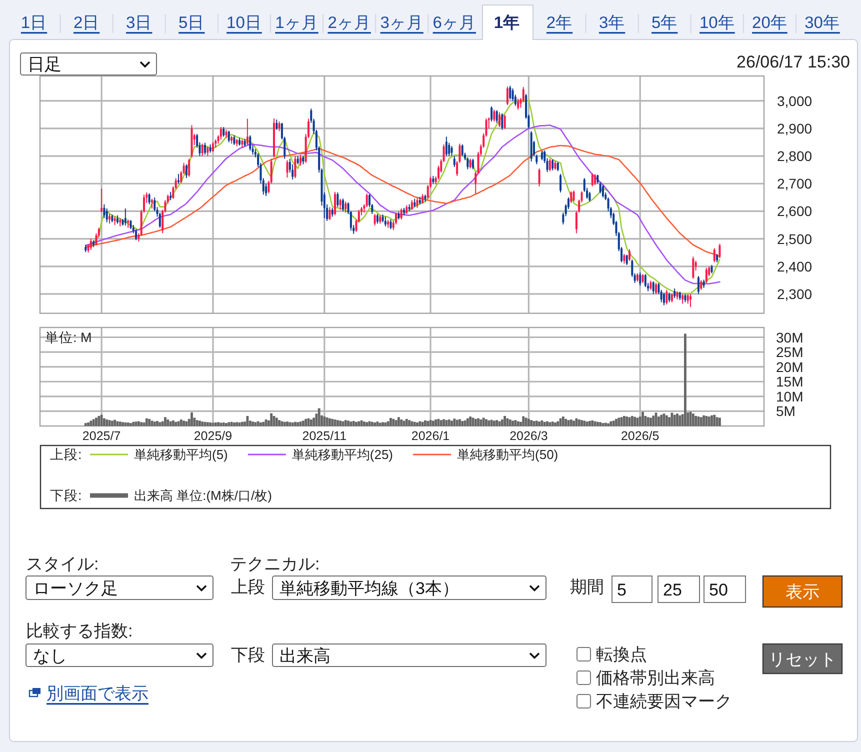 The height and width of the screenshot is (752, 861). I want to click on y-tick-label: 2,400, so click(794, 266).